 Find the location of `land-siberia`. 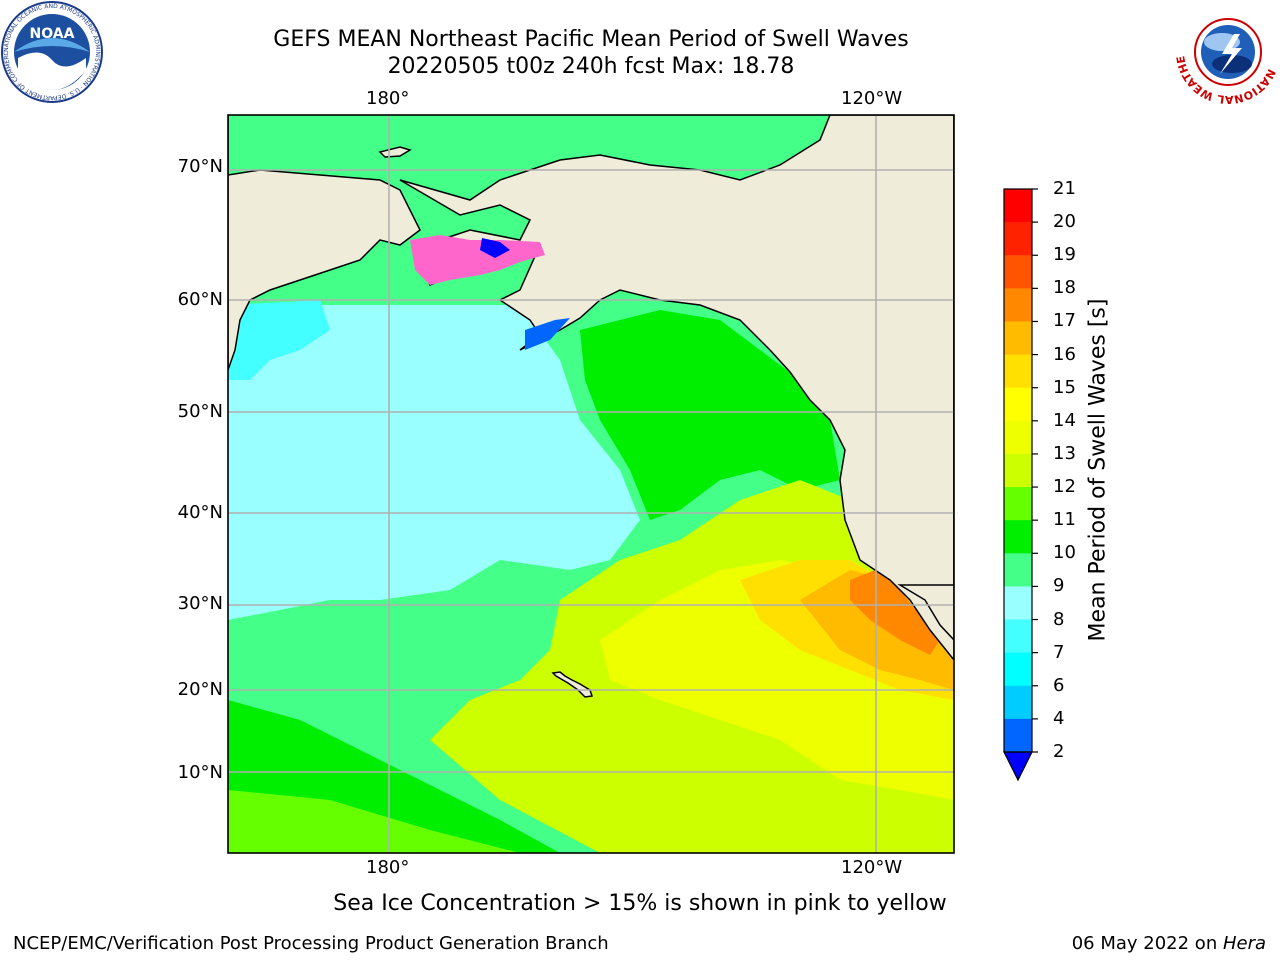

land-siberia is located at coordinates (324, 243).